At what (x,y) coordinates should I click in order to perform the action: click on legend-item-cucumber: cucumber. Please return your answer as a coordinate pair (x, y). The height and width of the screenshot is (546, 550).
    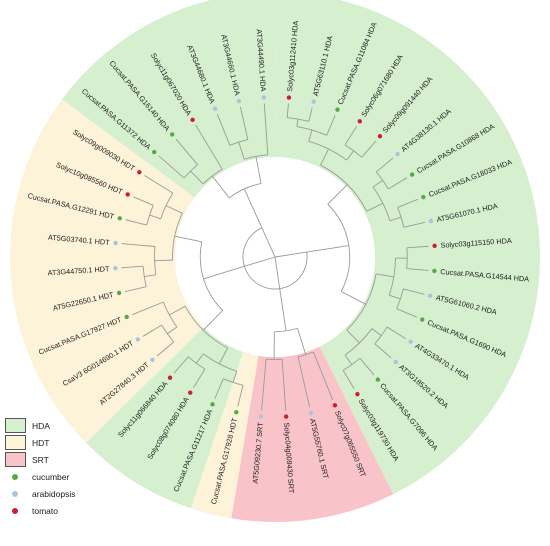
    Looking at the image, I should click on (75, 476).